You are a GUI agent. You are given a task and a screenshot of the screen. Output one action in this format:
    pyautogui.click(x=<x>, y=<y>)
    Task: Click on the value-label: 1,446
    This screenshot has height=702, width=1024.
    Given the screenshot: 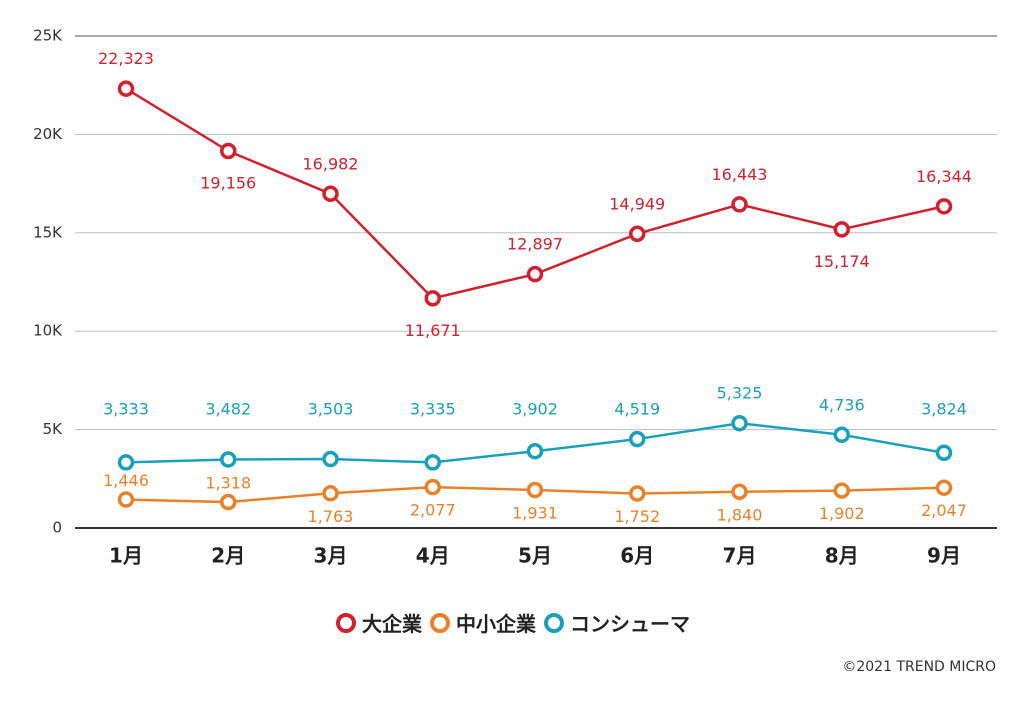 What is the action you would take?
    pyautogui.click(x=126, y=480)
    